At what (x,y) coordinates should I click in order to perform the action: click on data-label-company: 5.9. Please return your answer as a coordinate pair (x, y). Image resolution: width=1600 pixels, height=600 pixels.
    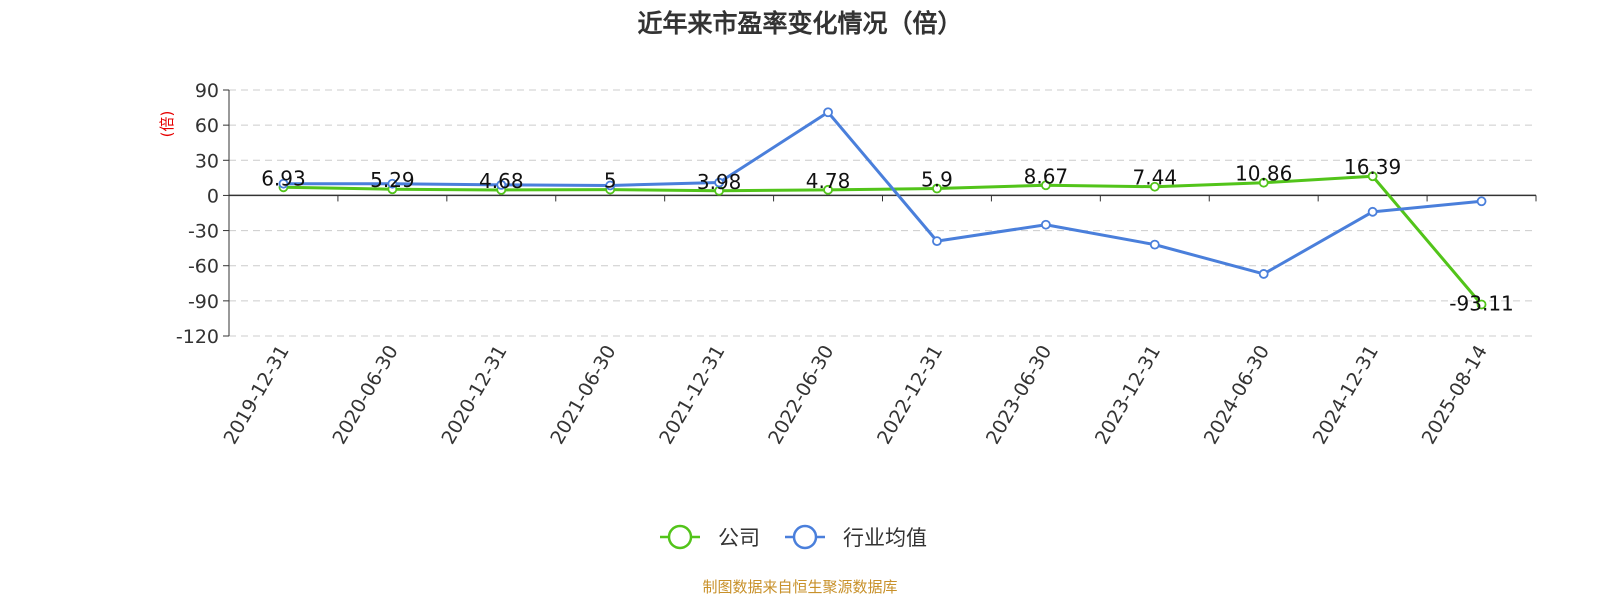
    Looking at the image, I should click on (937, 180).